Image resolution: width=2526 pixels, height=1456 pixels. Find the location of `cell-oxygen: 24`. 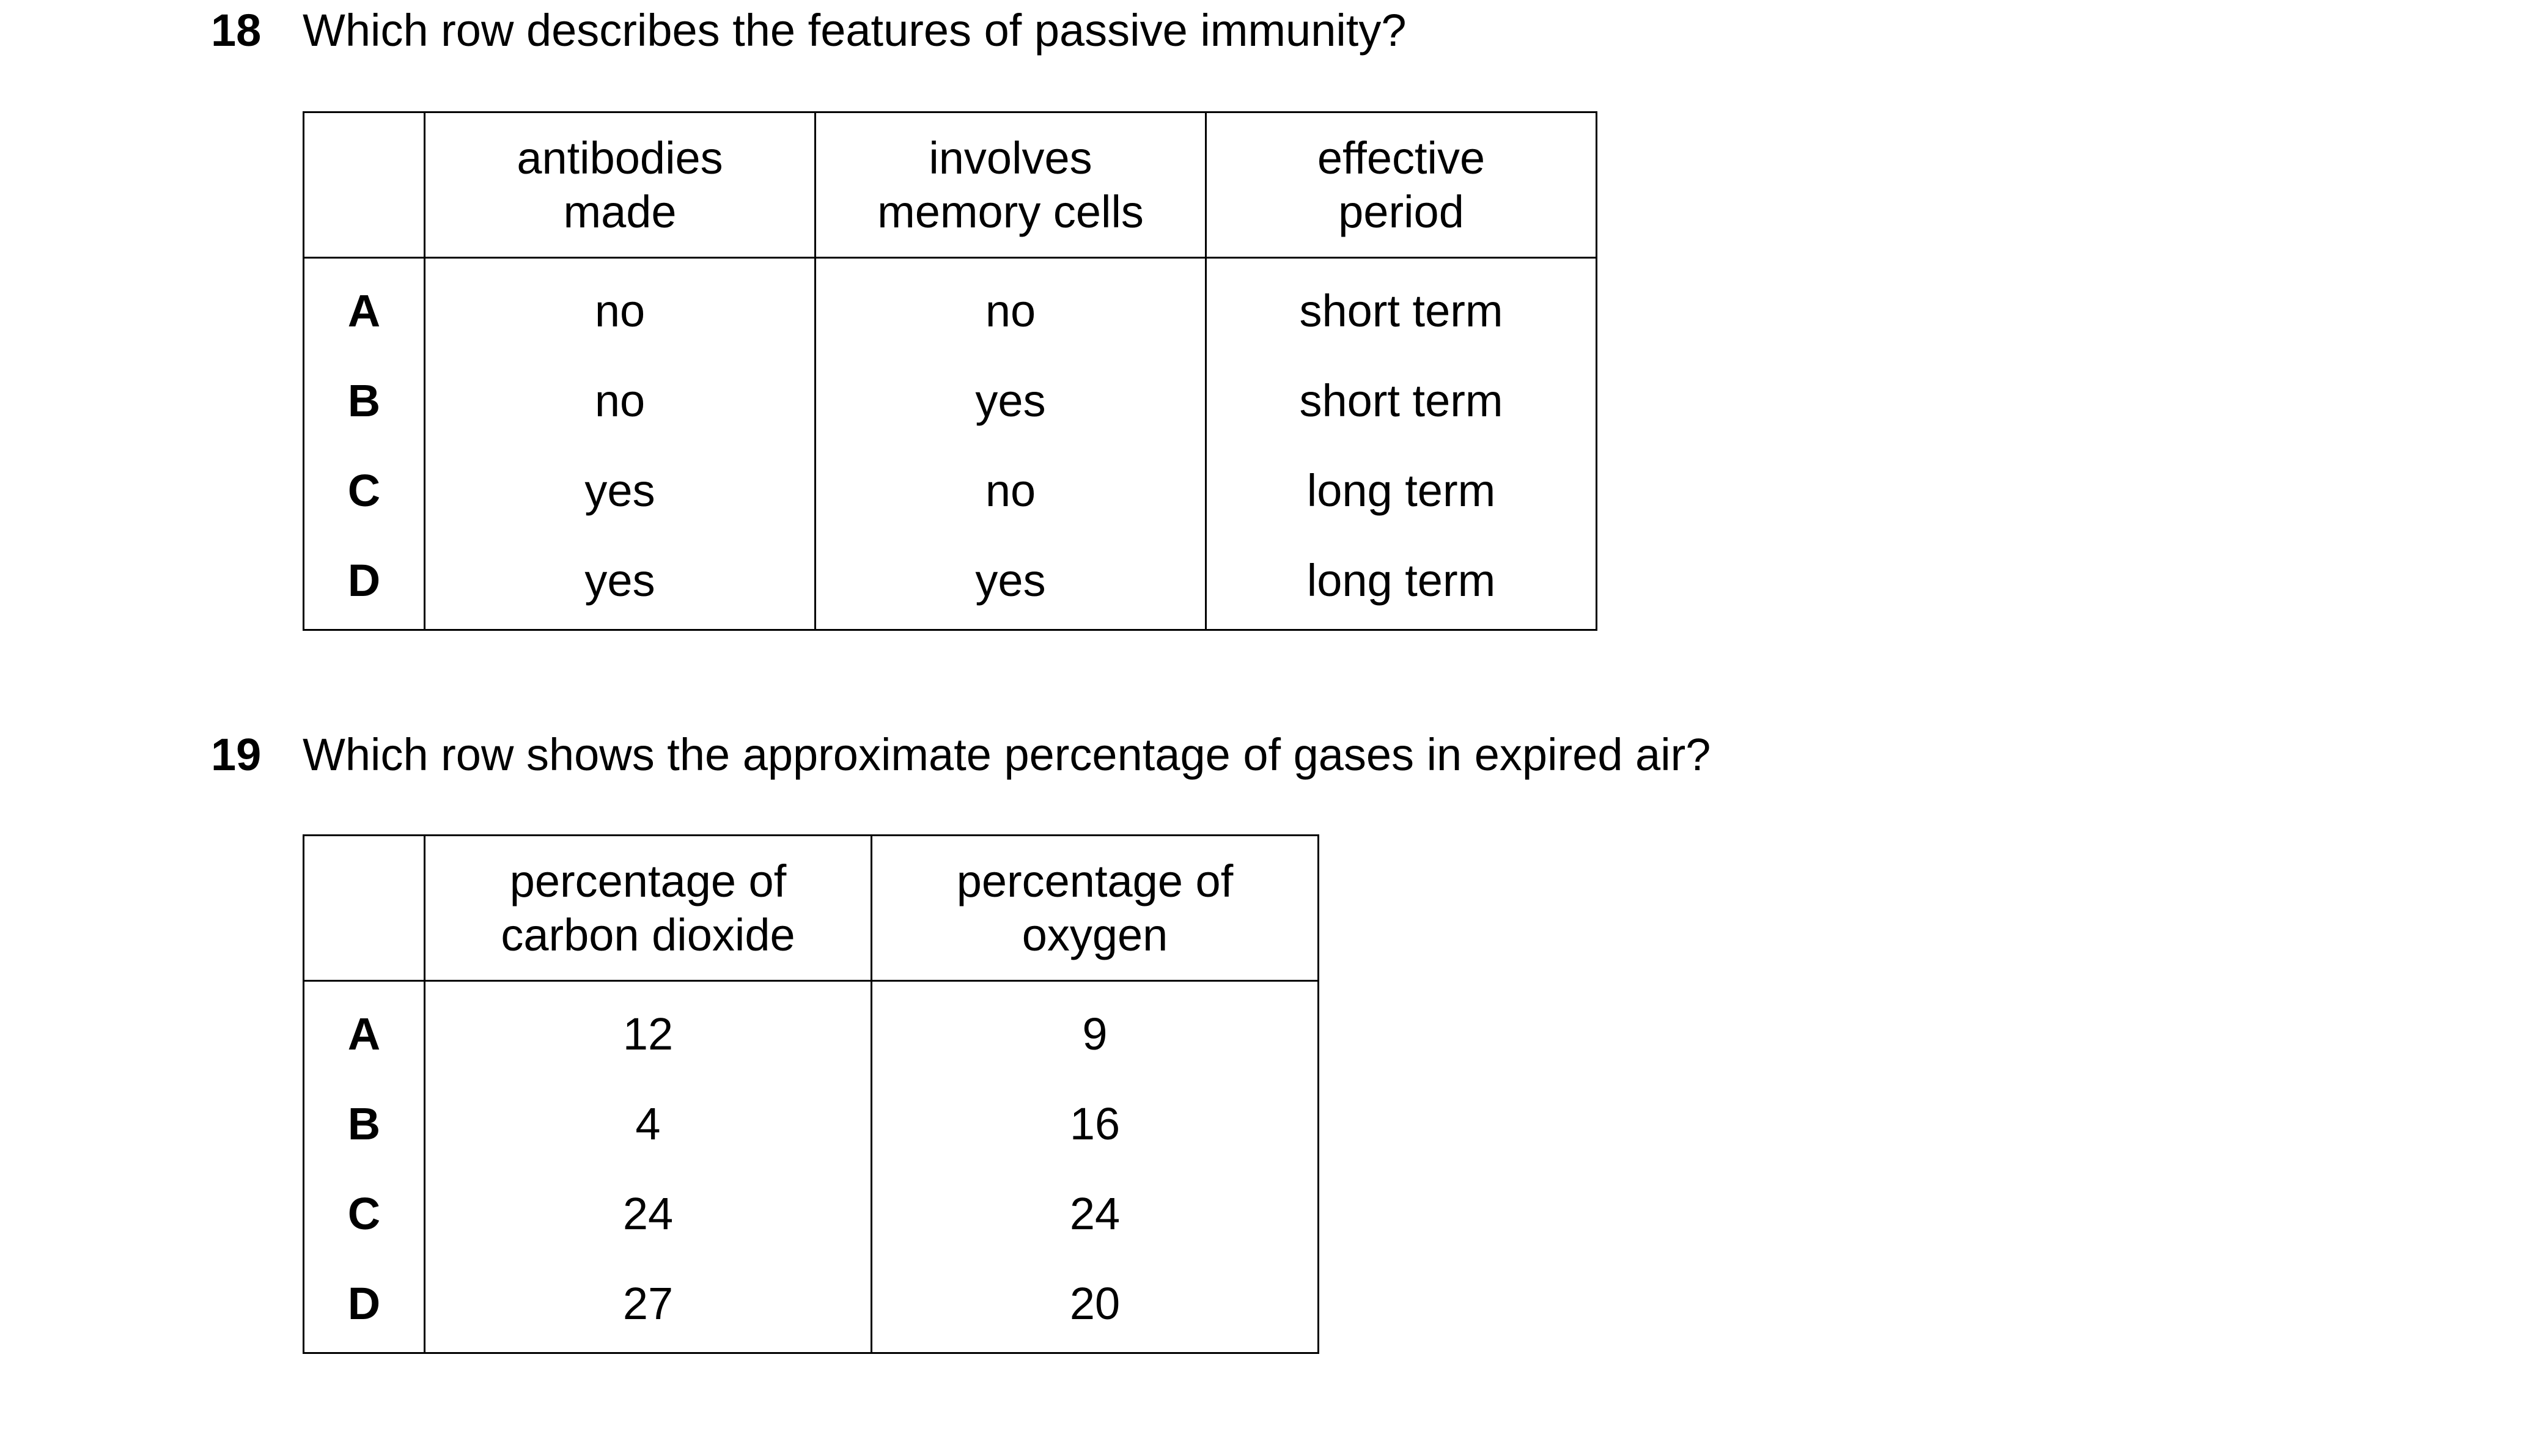

cell-oxygen: 24 is located at coordinates (1095, 1214).